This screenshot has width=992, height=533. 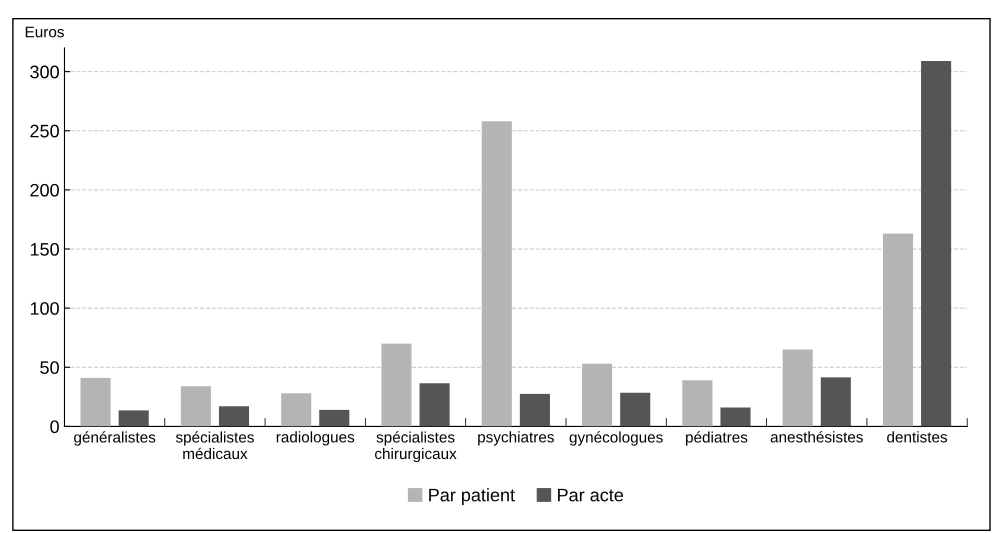 I want to click on y-tick-label: 100, so click(x=44, y=308).